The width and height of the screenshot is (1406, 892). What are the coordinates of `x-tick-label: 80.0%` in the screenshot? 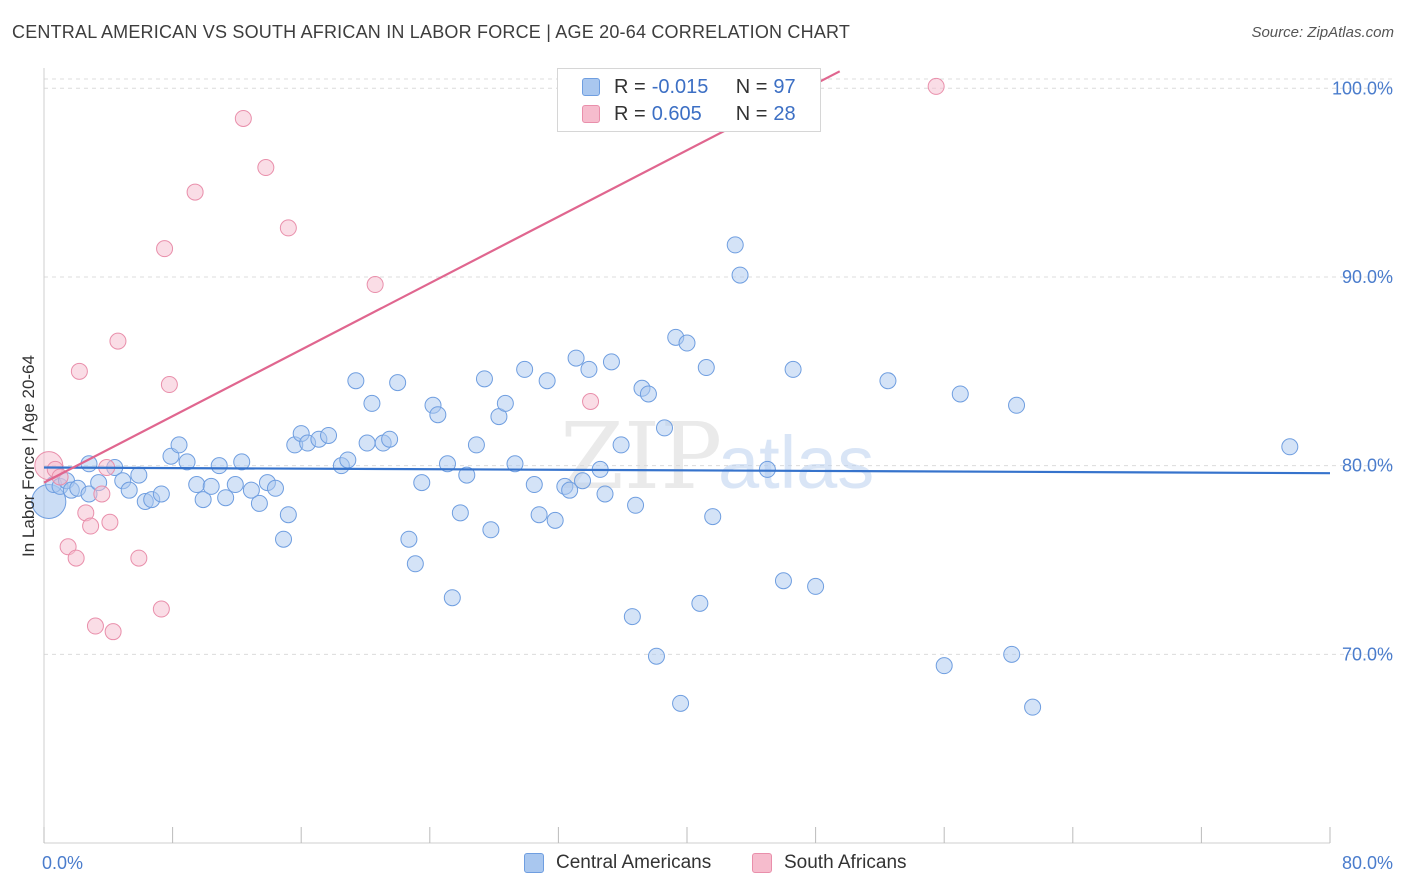 It's located at (1367, 863).